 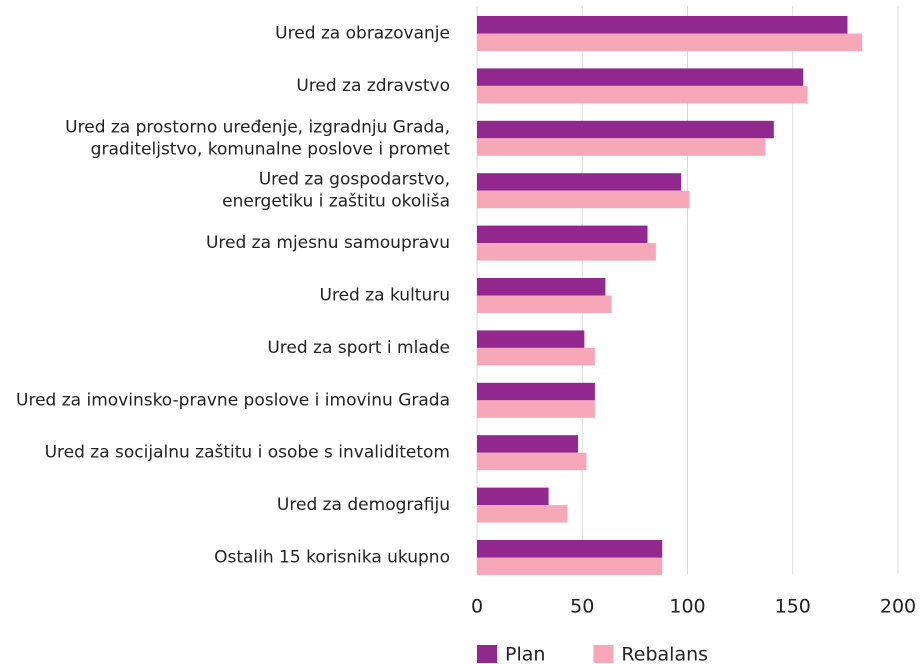 I want to click on x-tick-label: 200, so click(x=898, y=607).